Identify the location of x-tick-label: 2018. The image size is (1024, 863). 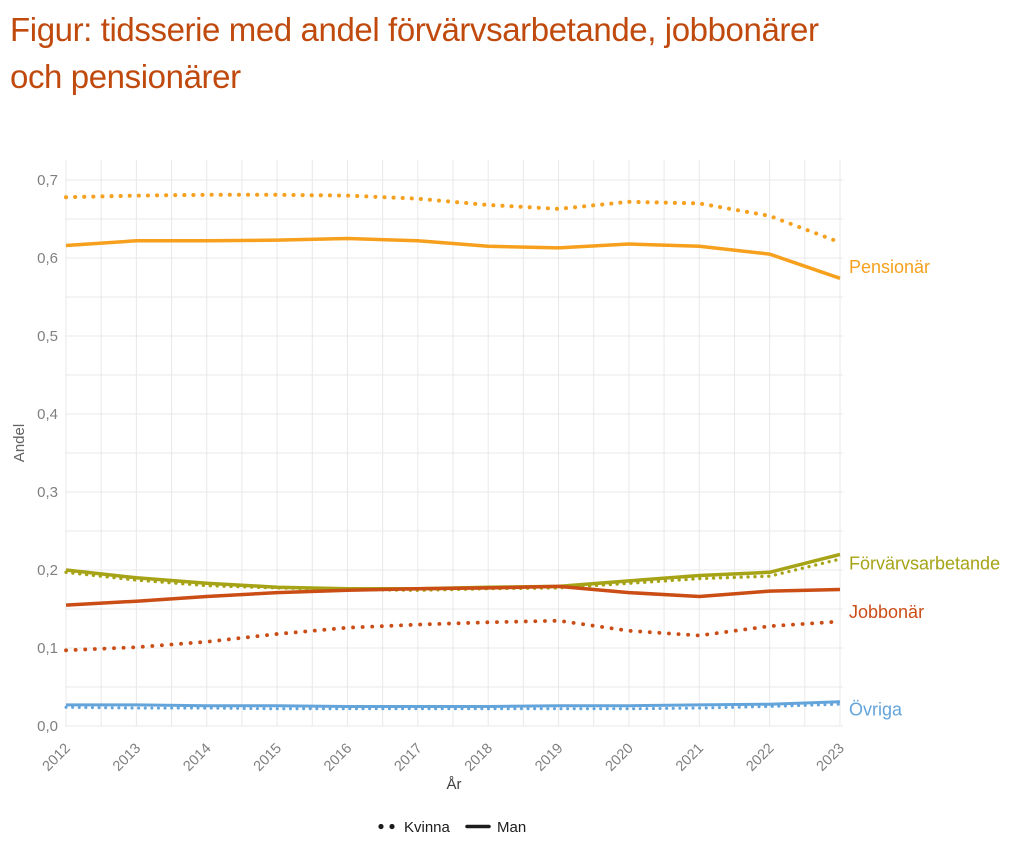
(479, 758).